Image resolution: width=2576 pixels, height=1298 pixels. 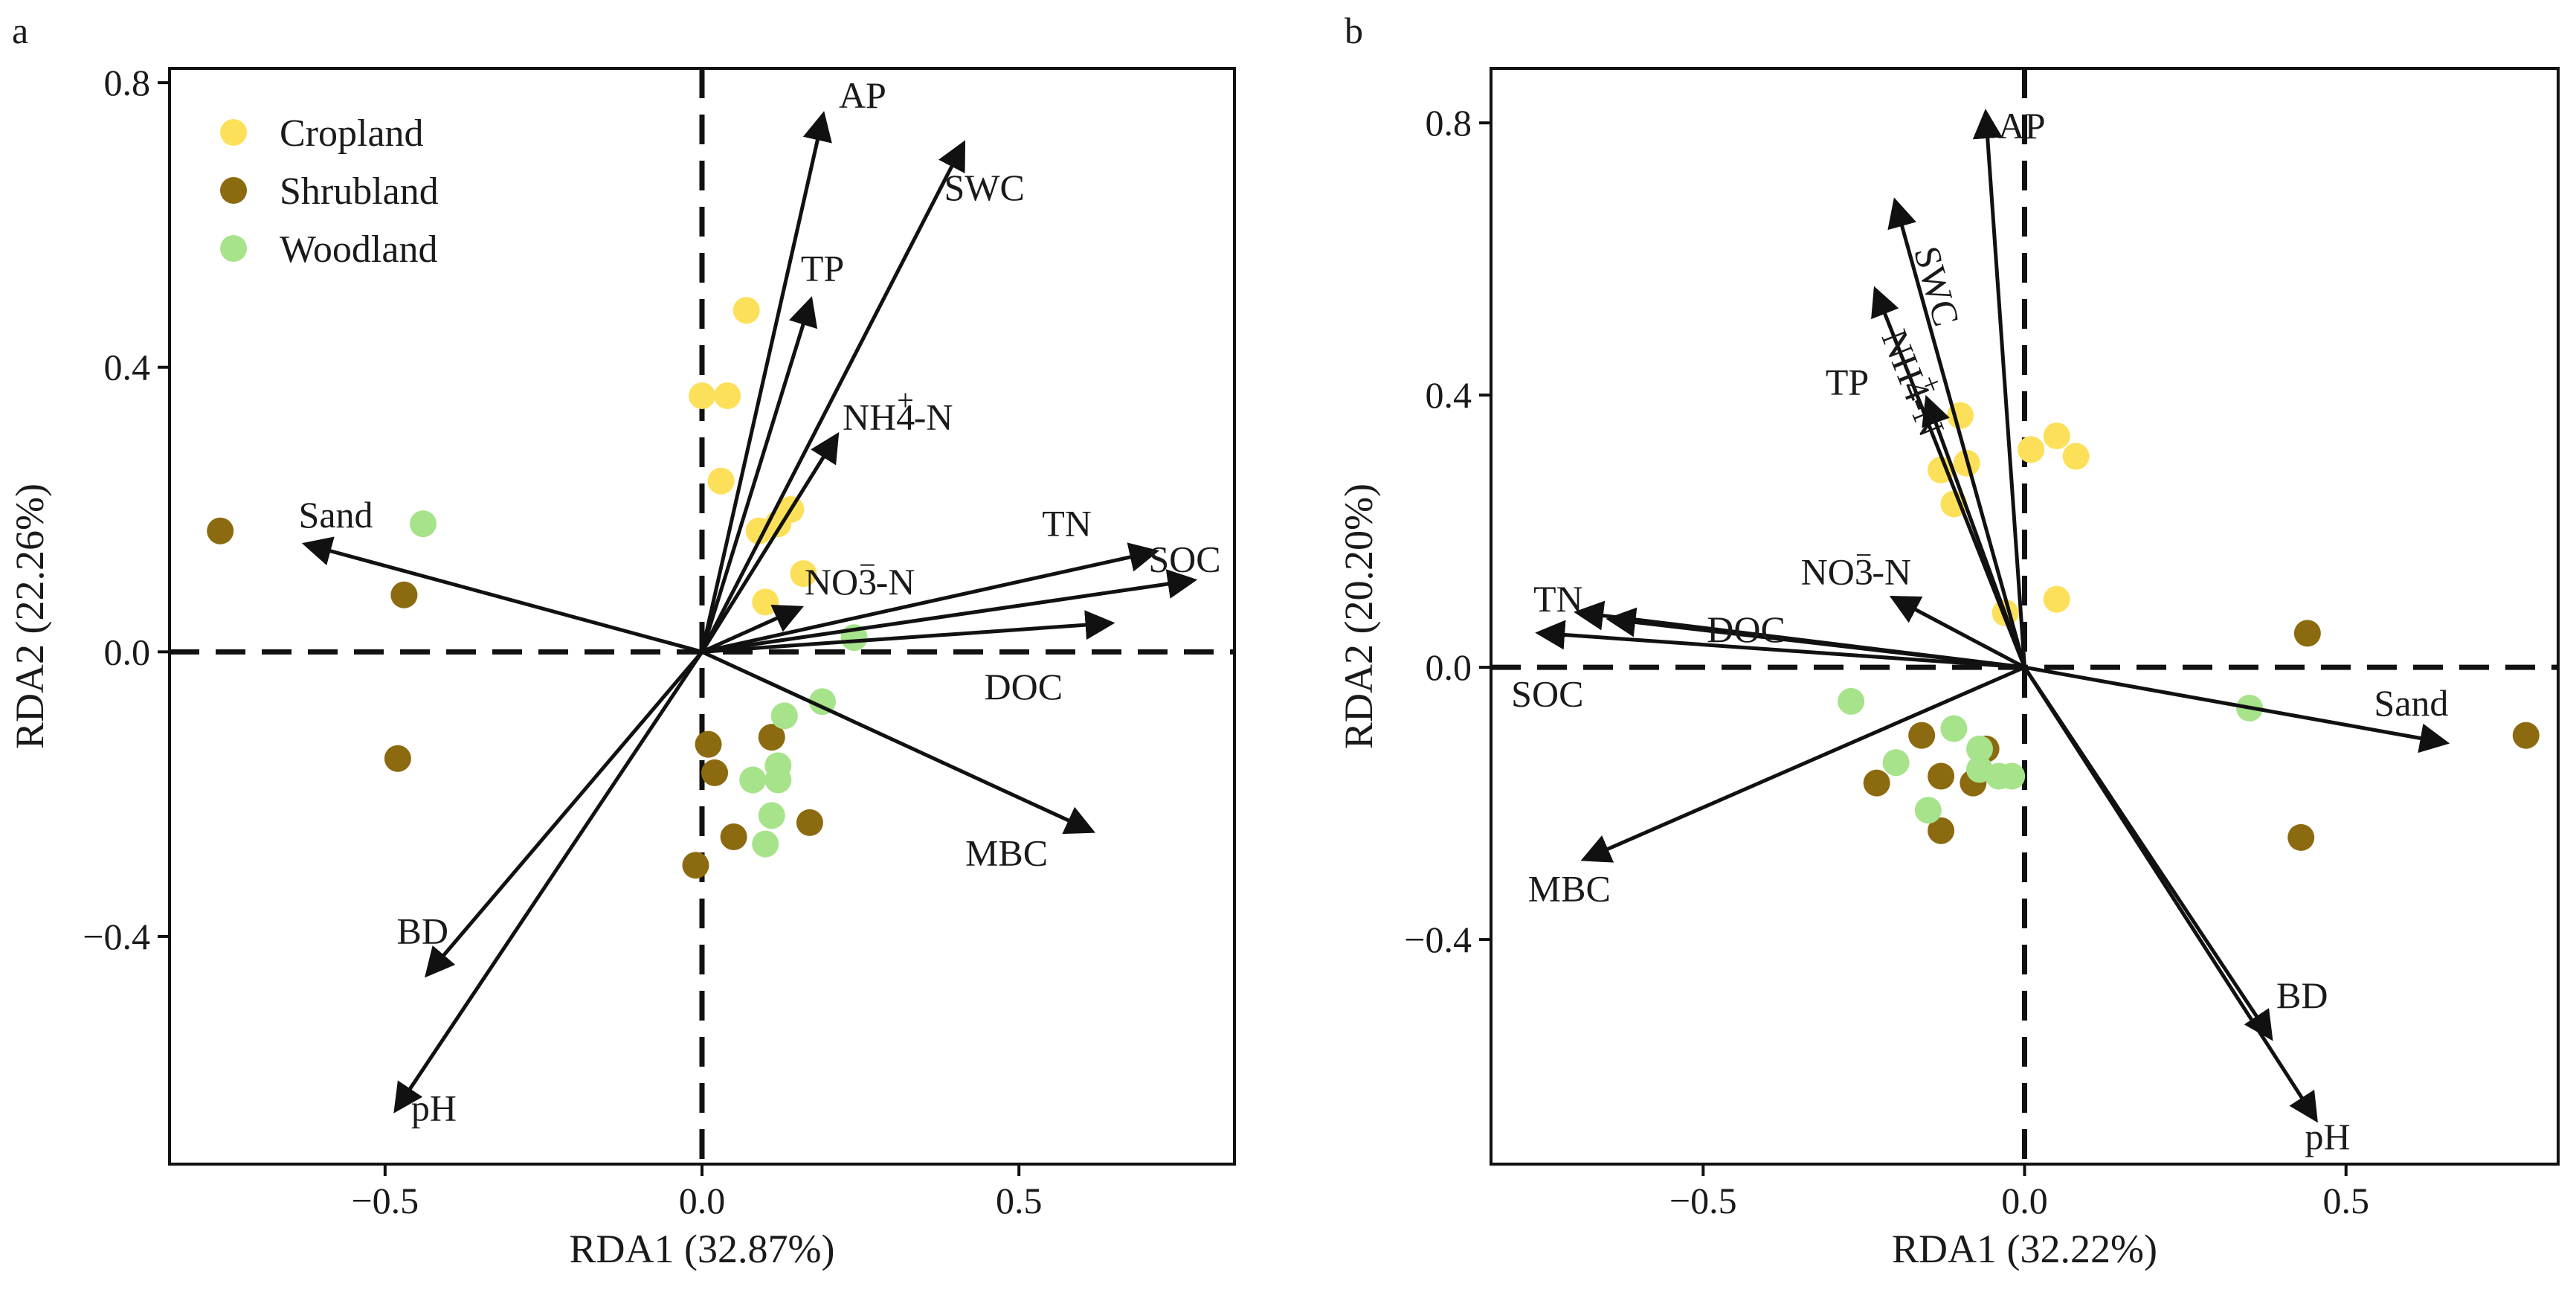 I want to click on legend-key-woodland, so click(x=233, y=248).